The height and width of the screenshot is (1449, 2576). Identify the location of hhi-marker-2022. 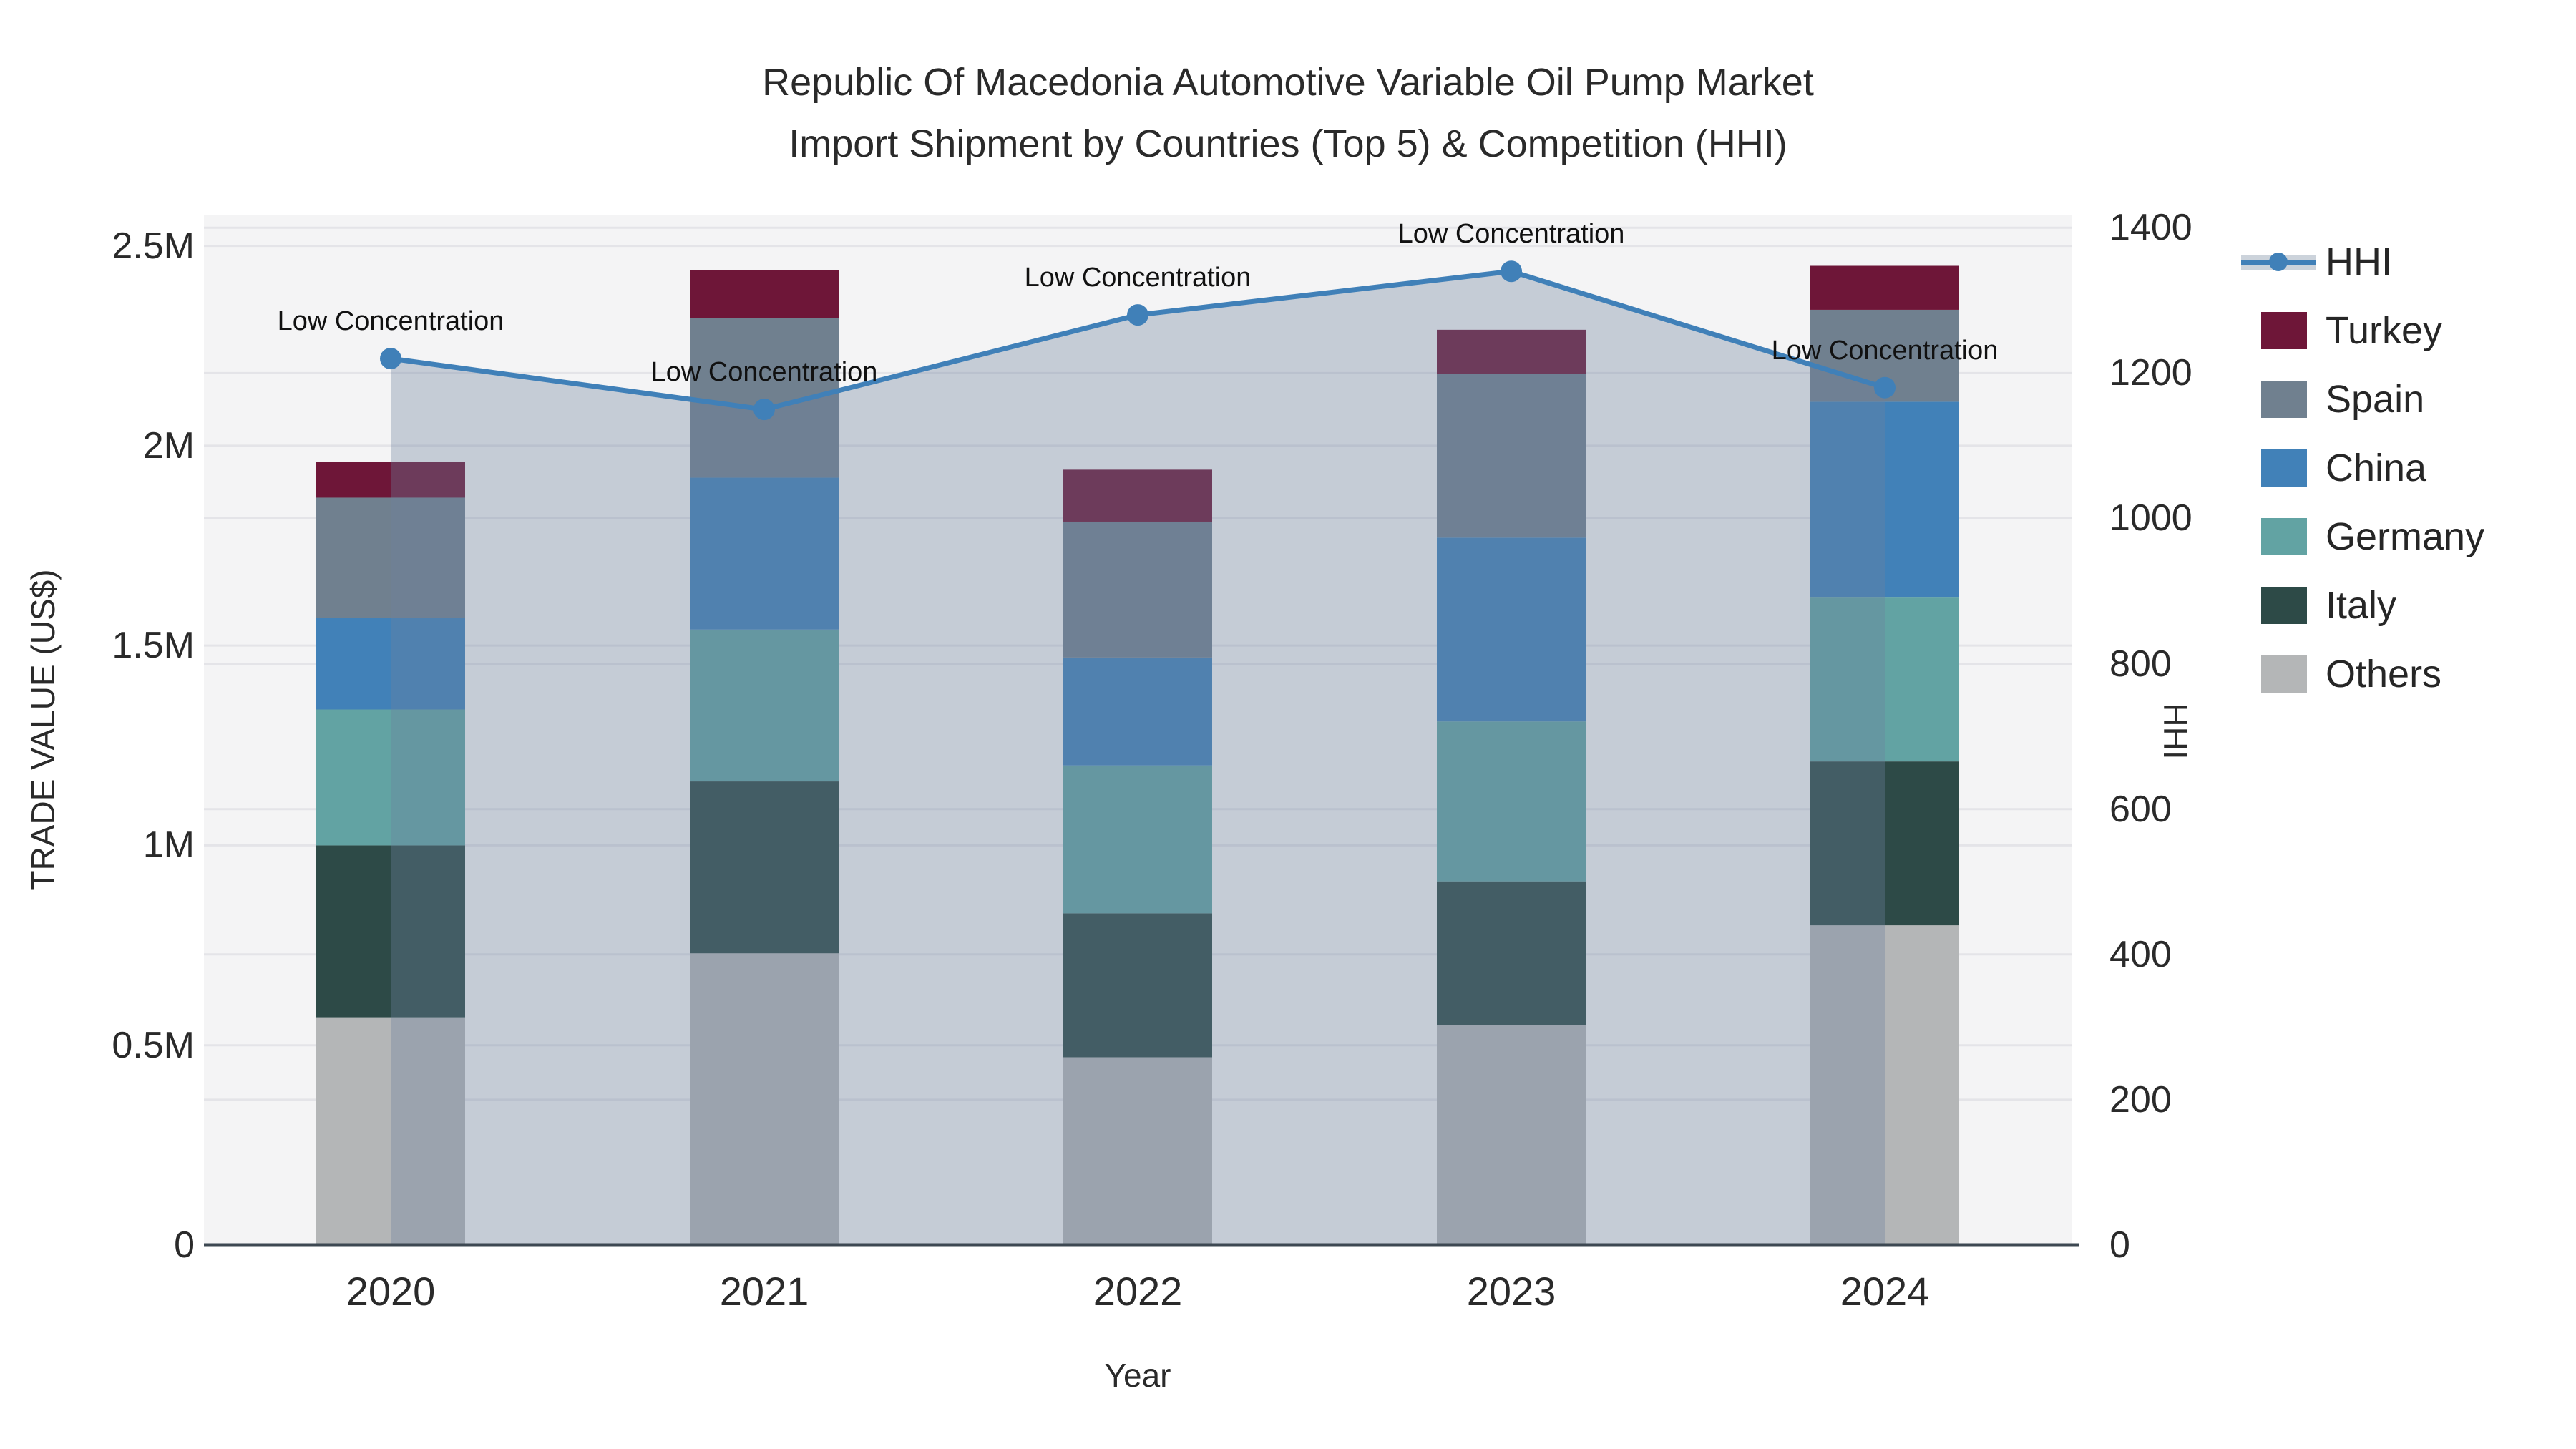
(1137, 315).